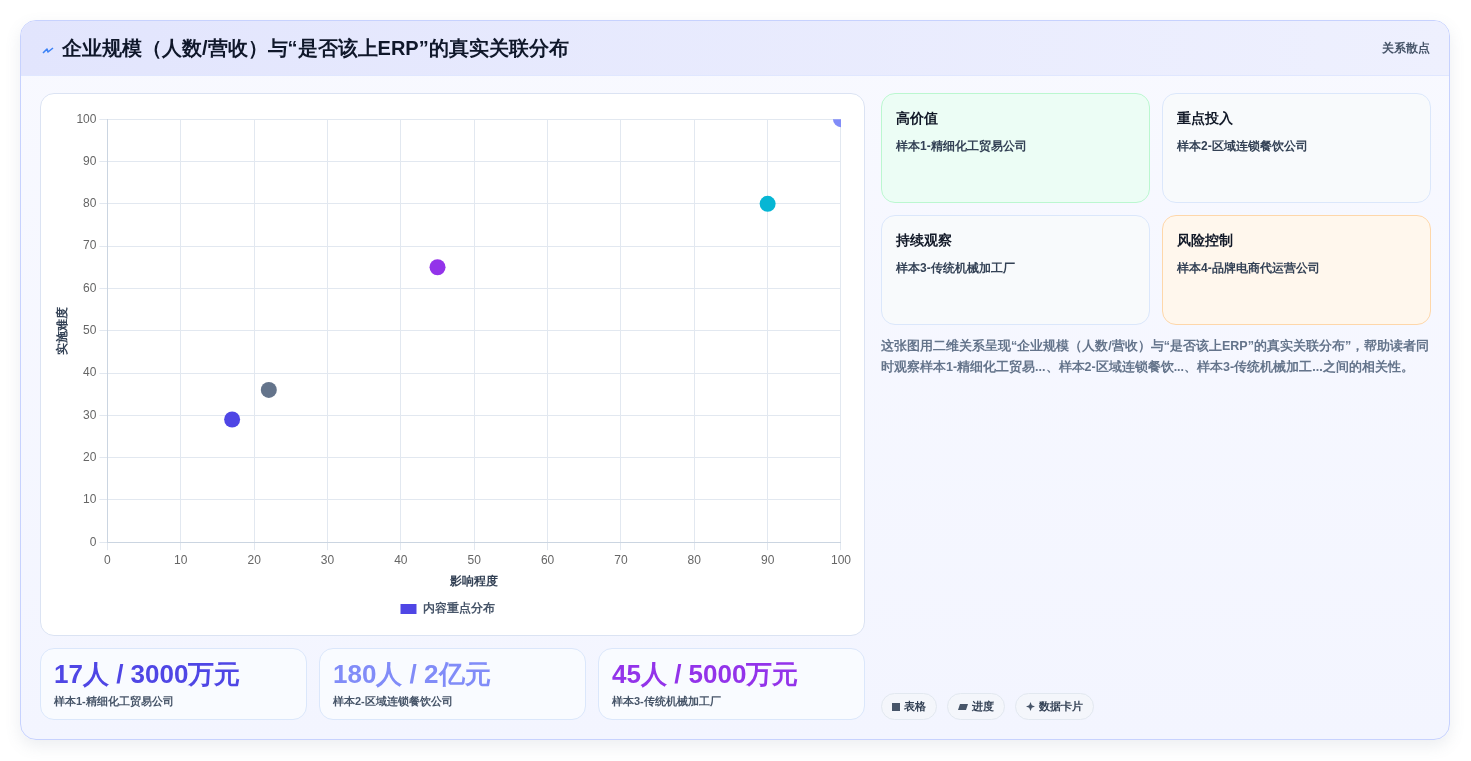 The height and width of the screenshot is (761, 1471). Describe the element at coordinates (547, 559) in the screenshot. I see `x-tick-label: 60` at that location.